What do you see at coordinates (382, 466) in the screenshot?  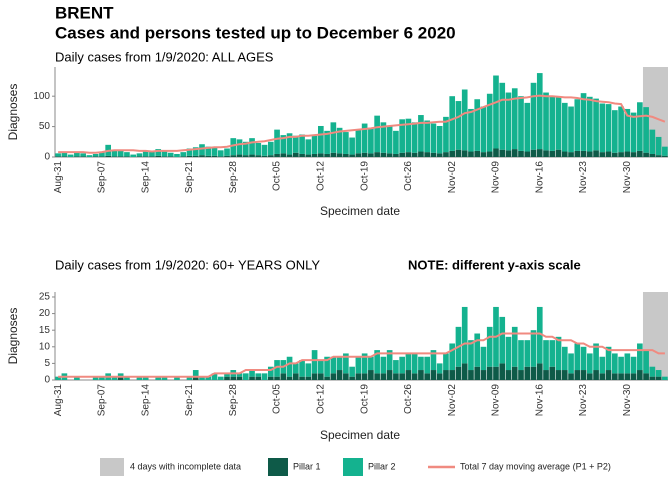 I see `legend-label: Pillar 2` at bounding box center [382, 466].